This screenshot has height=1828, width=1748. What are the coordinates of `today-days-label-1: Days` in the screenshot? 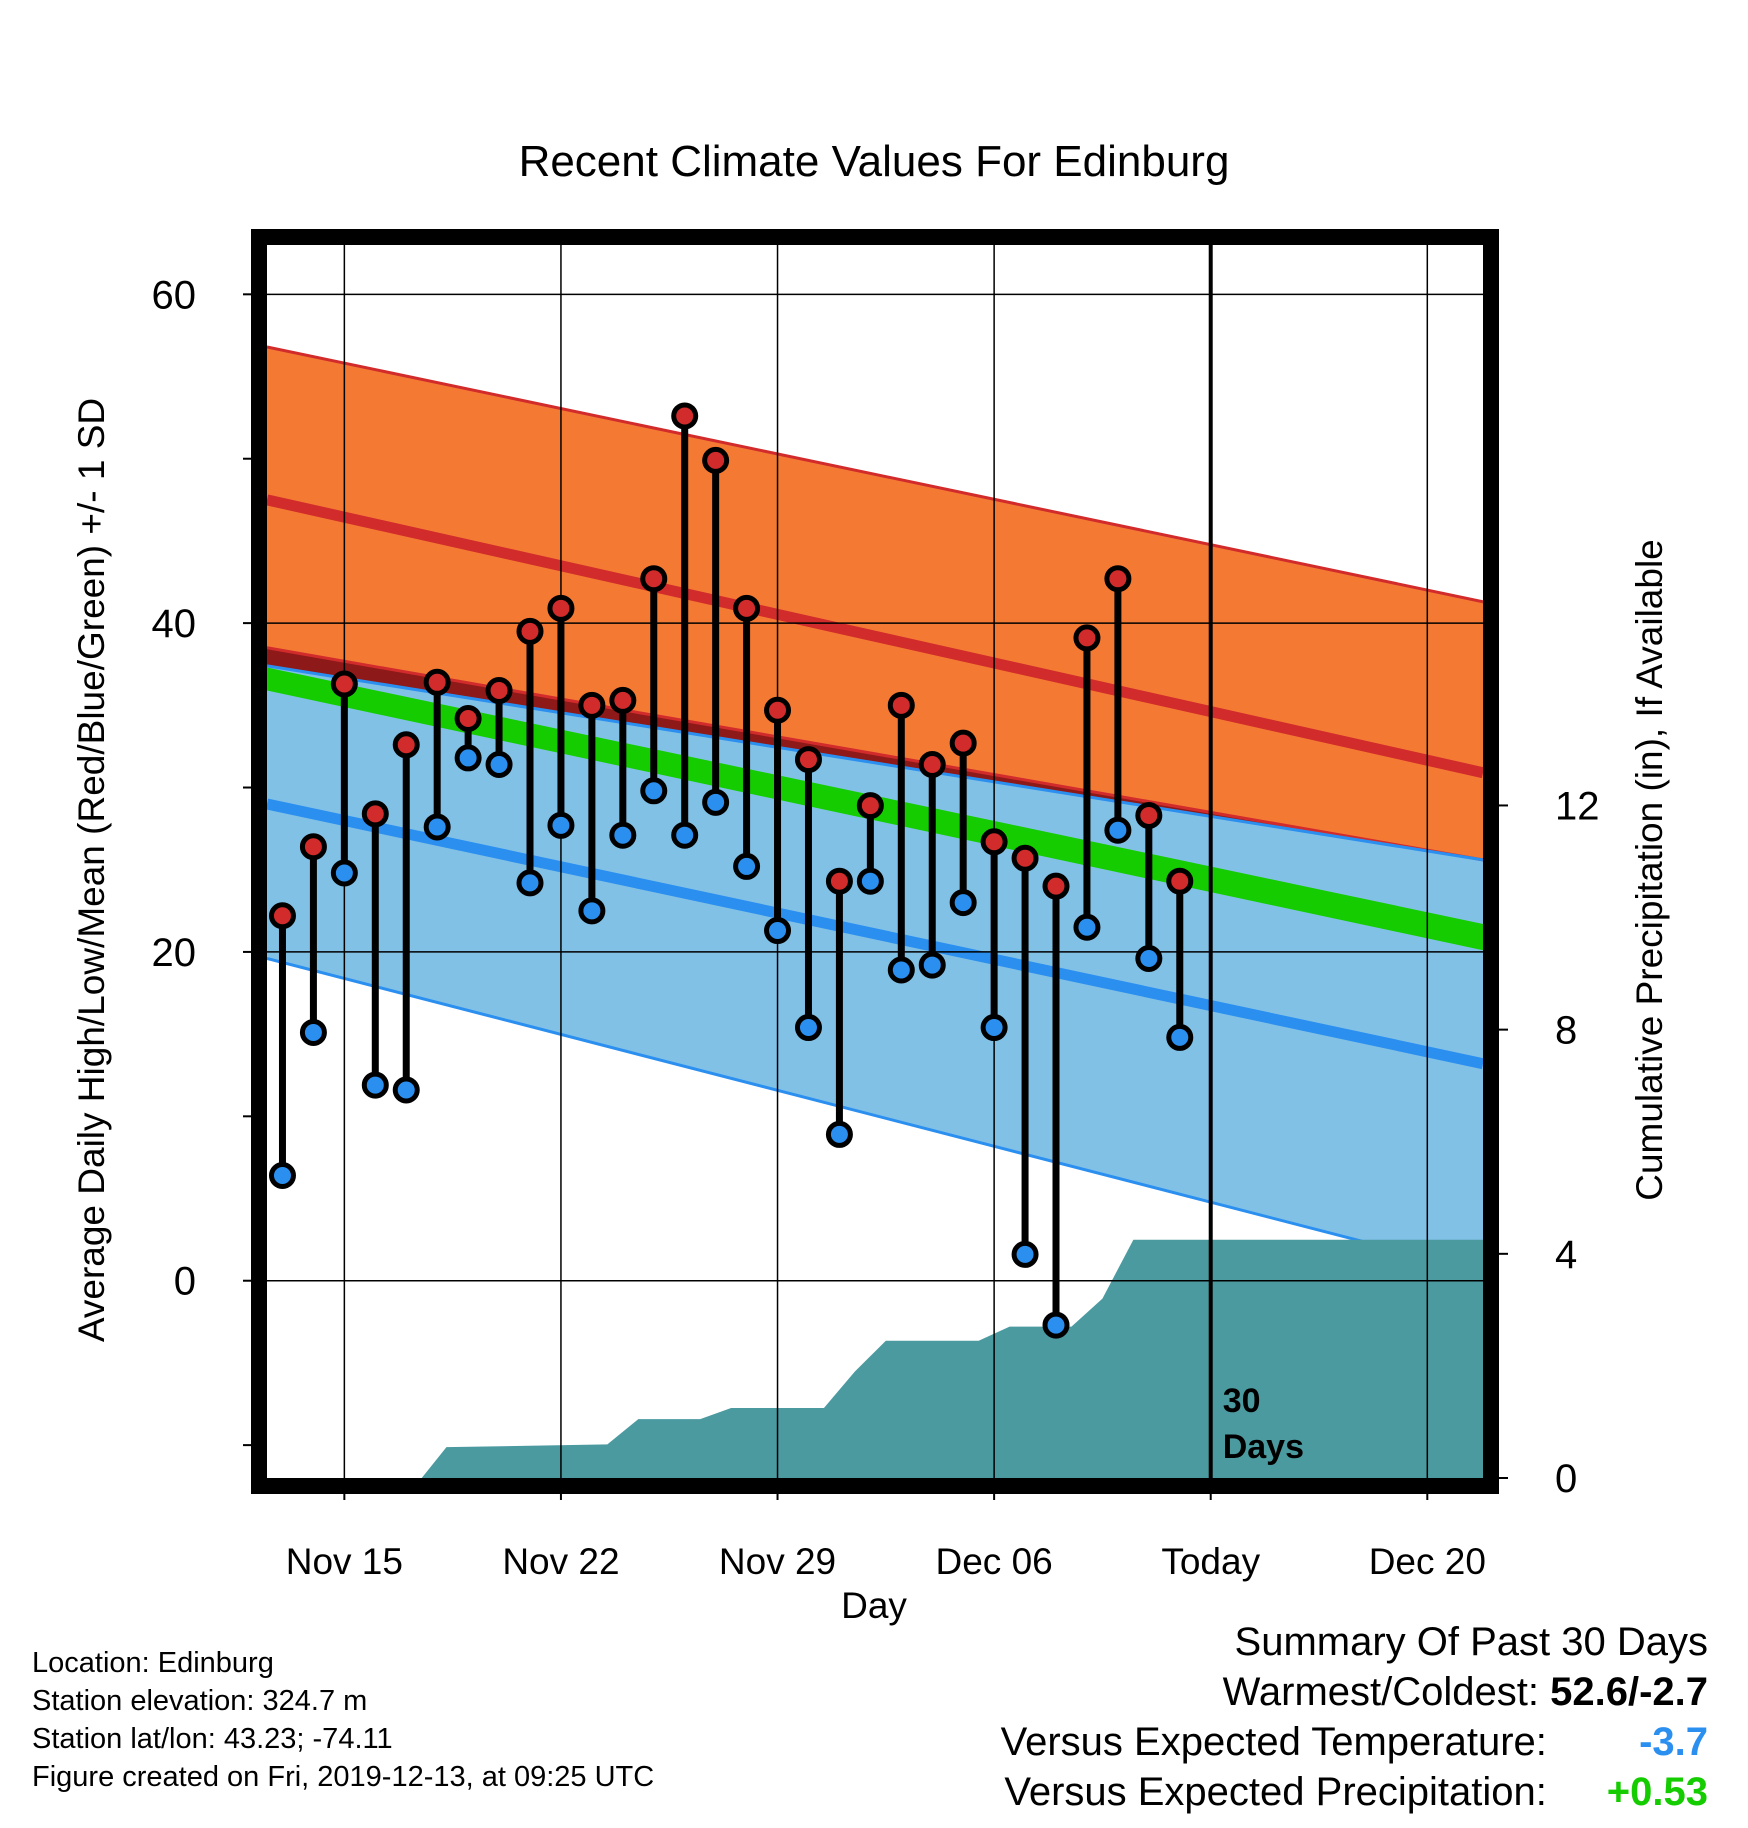 It's located at (1263, 1447).